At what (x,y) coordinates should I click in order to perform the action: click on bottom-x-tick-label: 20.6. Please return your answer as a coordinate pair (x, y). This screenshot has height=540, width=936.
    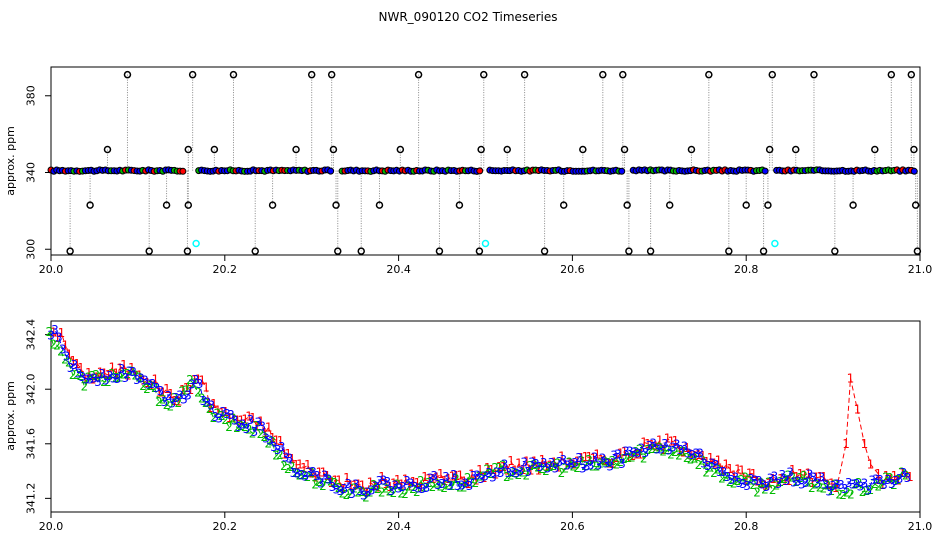
    Looking at the image, I should click on (572, 526).